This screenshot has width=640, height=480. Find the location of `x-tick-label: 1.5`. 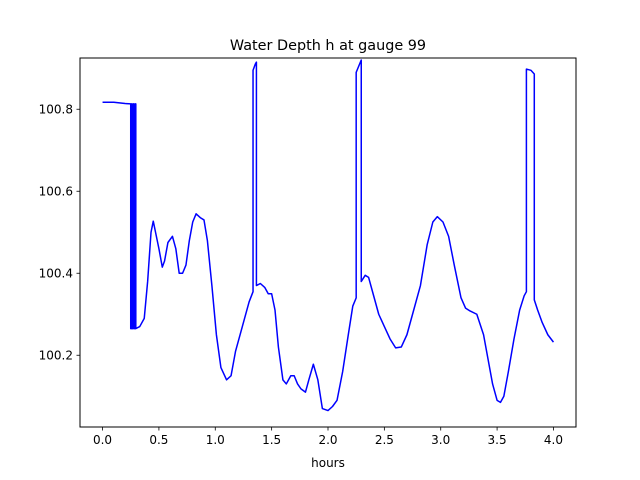

x-tick-label: 1.5 is located at coordinates (271, 440).